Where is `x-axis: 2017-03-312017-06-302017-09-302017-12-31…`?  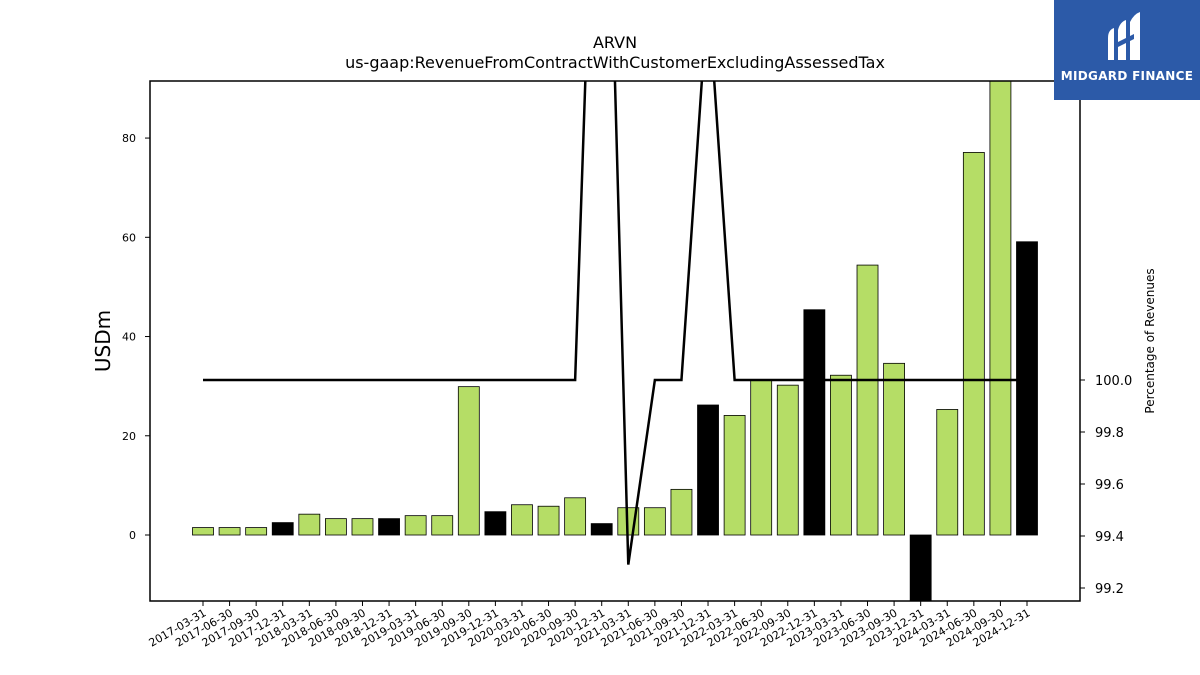 x-axis: 2017-03-312017-06-302017-09-302017-12-31… is located at coordinates (590, 625).